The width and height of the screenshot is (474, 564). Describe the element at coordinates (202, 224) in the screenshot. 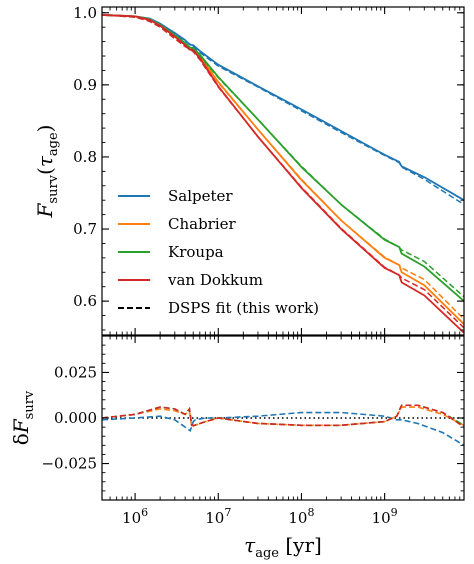

I see `legend-label-chabrier: Chabrier` at that location.